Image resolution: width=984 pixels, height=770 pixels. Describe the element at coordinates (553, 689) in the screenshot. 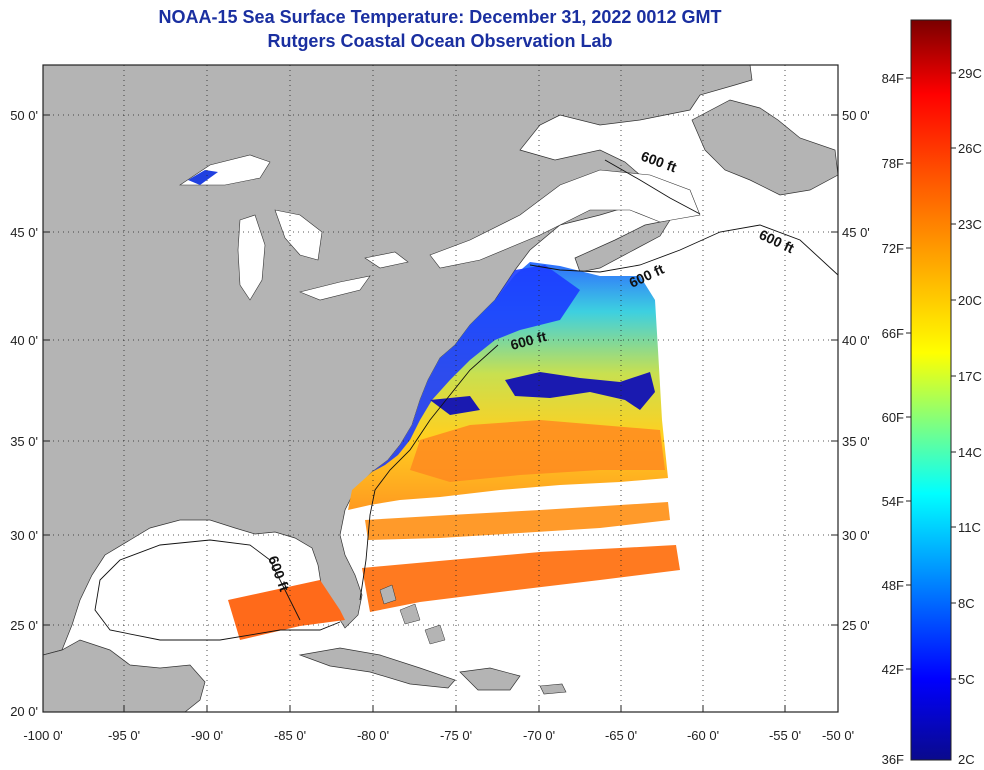

I see `landmass-puerto-rico` at that location.